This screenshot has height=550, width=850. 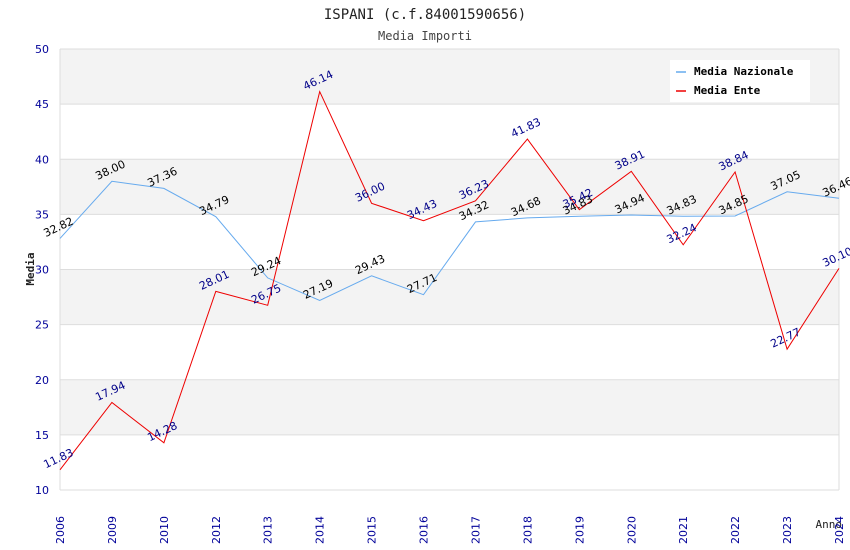 I want to click on x-tick-label: 2019, so click(x=579, y=530).